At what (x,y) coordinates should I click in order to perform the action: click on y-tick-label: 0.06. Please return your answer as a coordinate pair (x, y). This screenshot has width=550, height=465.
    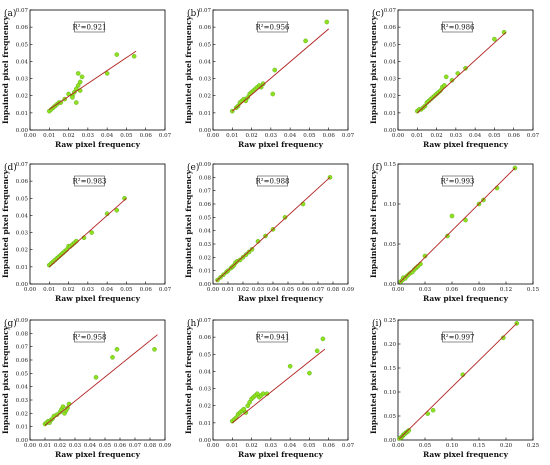
    Looking at the image, I should click on (205, 338).